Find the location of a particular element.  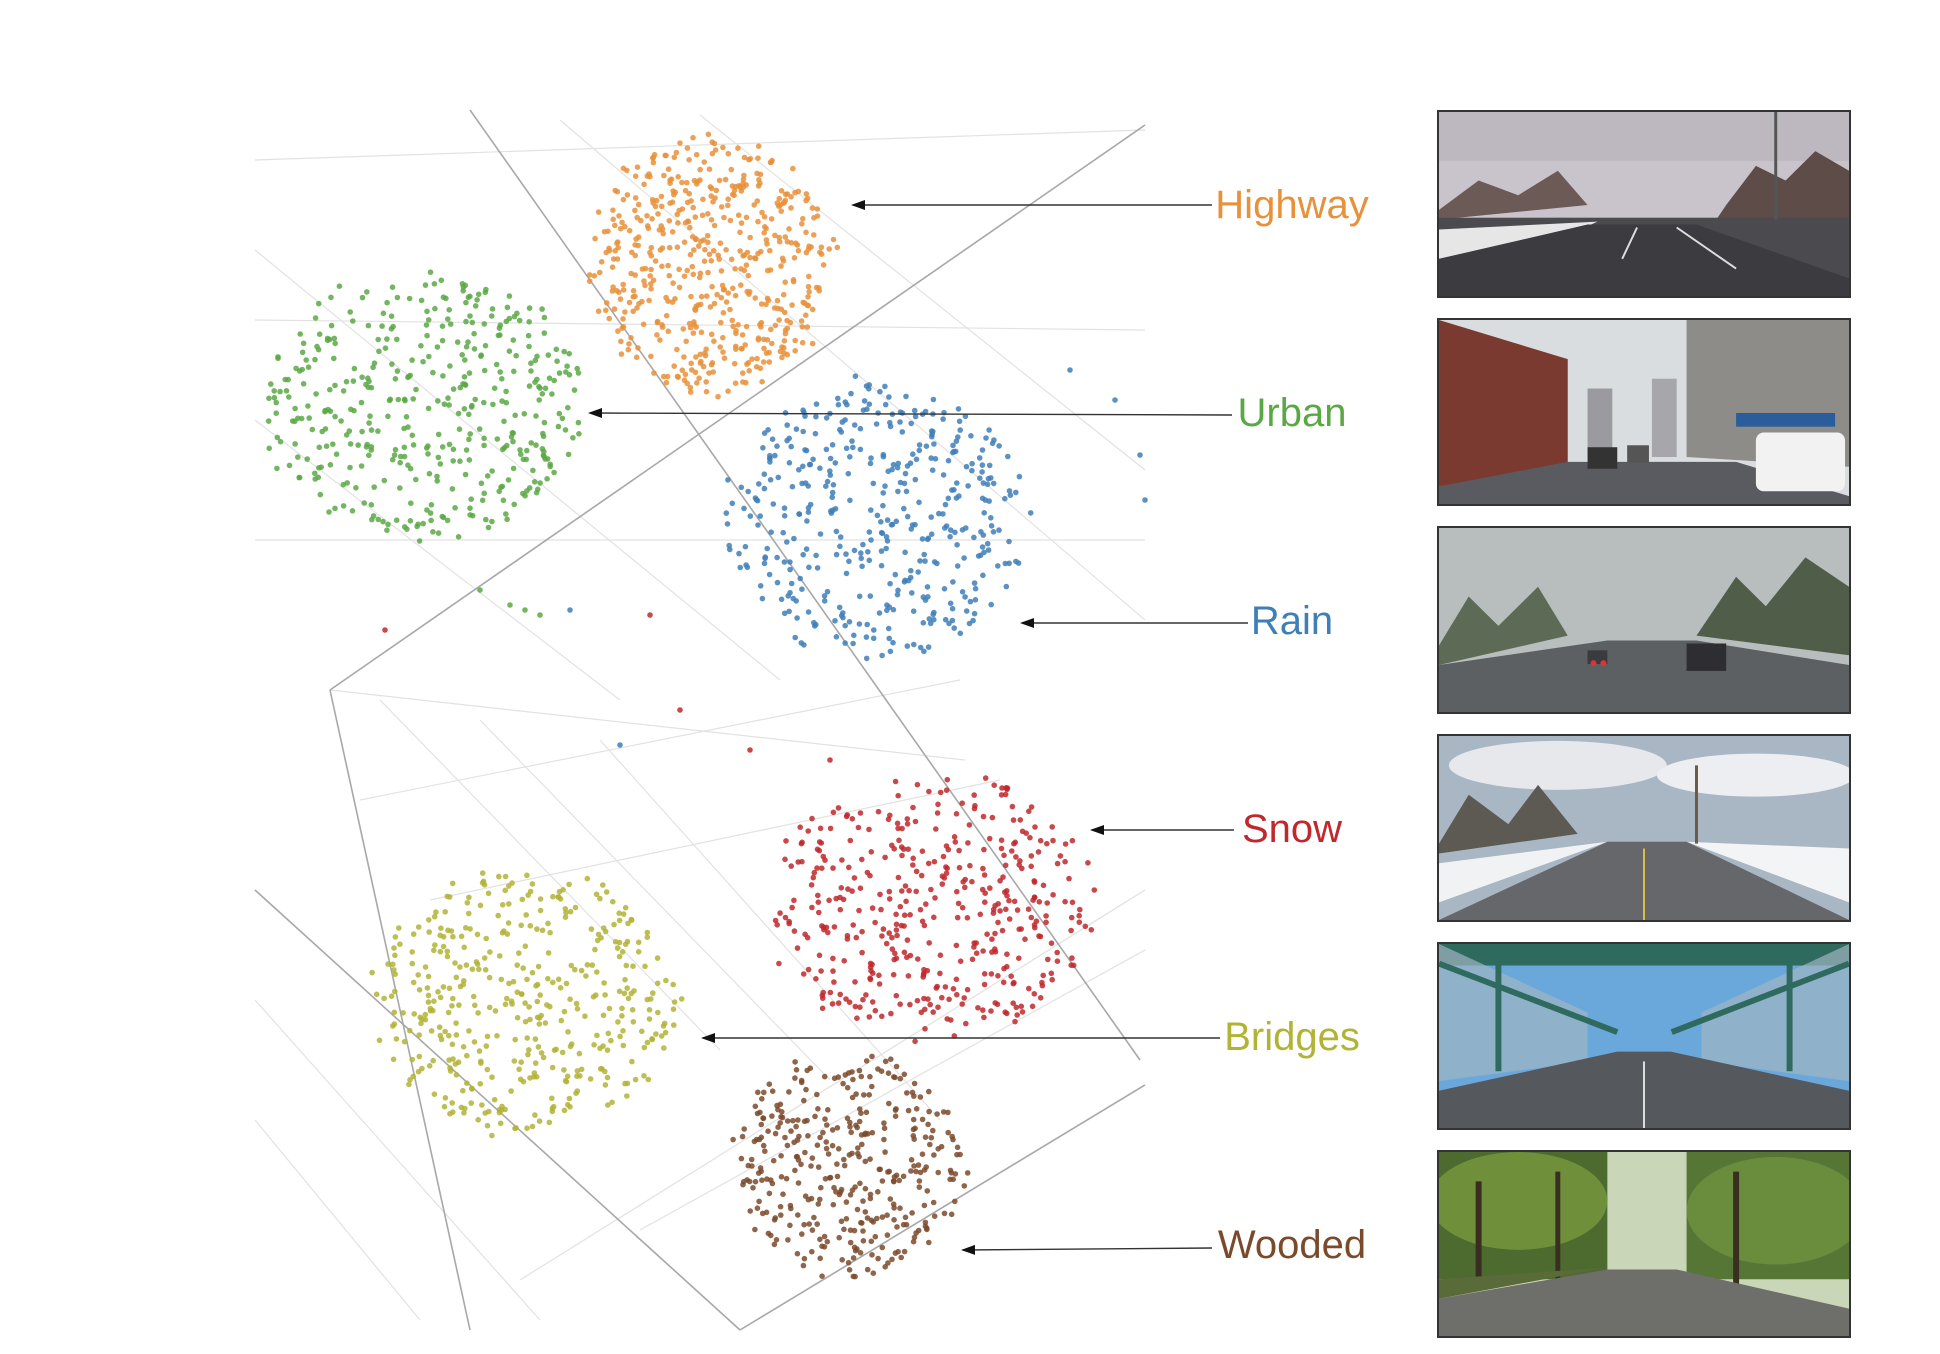

arrow-urban is located at coordinates (910, 413).